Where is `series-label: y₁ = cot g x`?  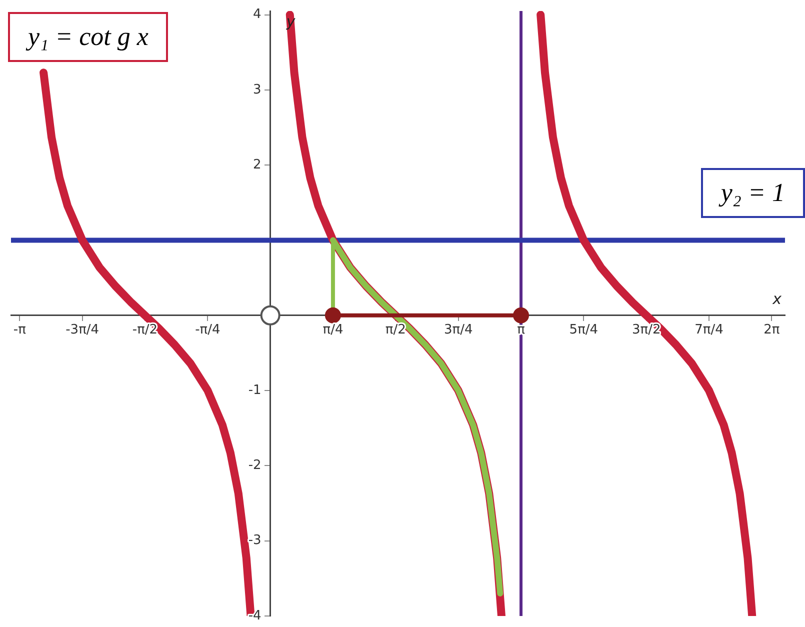
series-label: y₁ = cot g x is located at coordinates (88, 37).